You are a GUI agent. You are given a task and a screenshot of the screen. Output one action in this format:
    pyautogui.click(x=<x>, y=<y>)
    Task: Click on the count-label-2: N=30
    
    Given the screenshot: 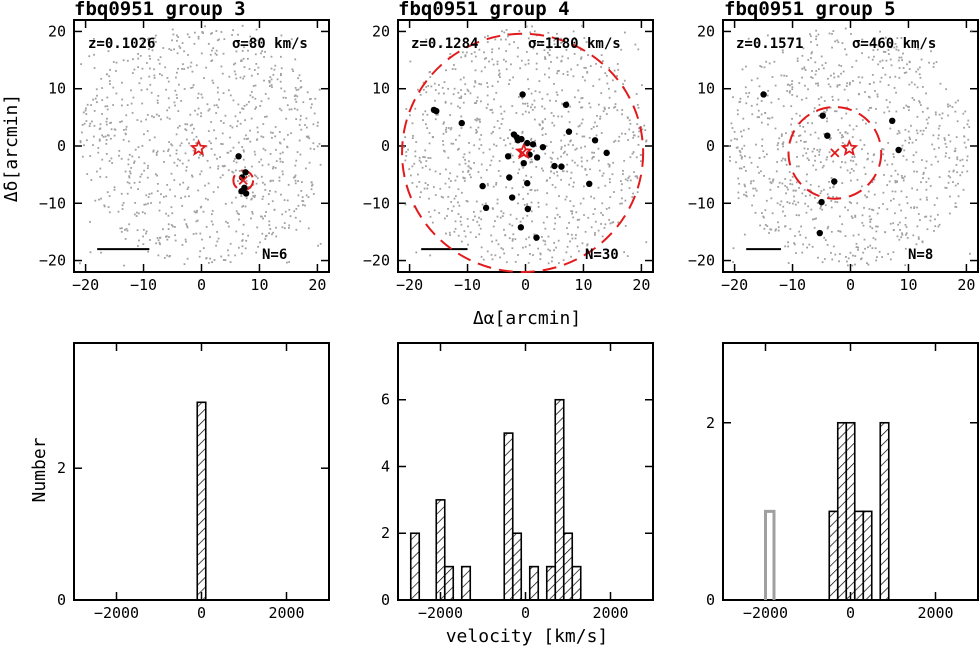 What is the action you would take?
    pyautogui.click(x=602, y=255)
    